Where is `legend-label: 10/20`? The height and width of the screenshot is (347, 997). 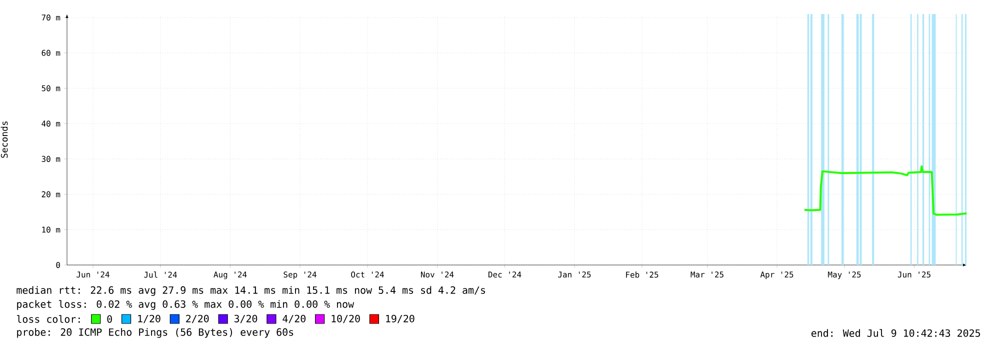
legend-label: 10/20 is located at coordinates (346, 319).